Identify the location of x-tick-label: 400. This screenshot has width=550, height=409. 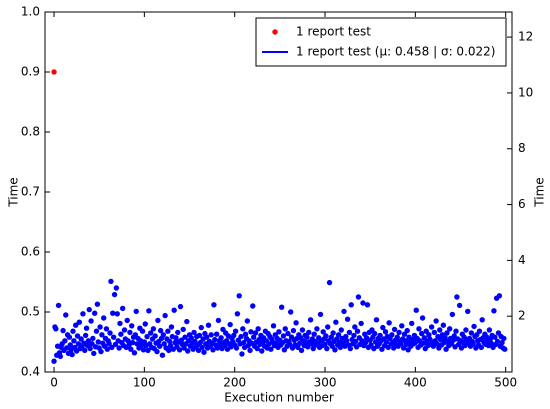
(415, 383).